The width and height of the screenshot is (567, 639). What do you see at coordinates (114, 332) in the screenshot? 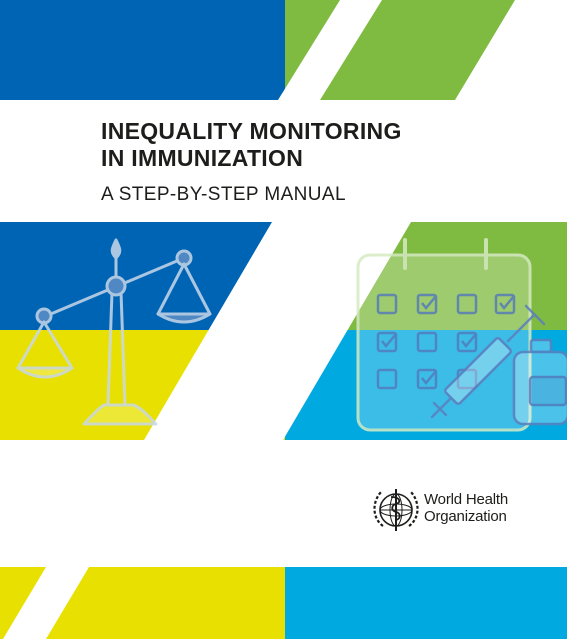
I see `balance-scale-icon` at bounding box center [114, 332].